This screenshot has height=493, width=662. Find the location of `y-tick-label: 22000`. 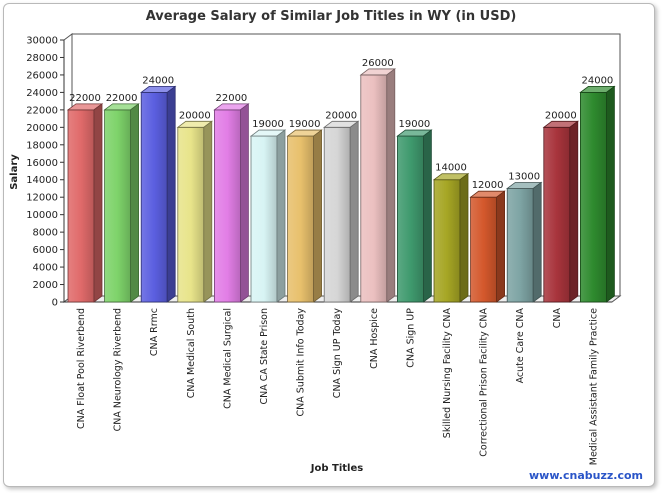

y-tick-label: 22000 is located at coordinates (42, 110).